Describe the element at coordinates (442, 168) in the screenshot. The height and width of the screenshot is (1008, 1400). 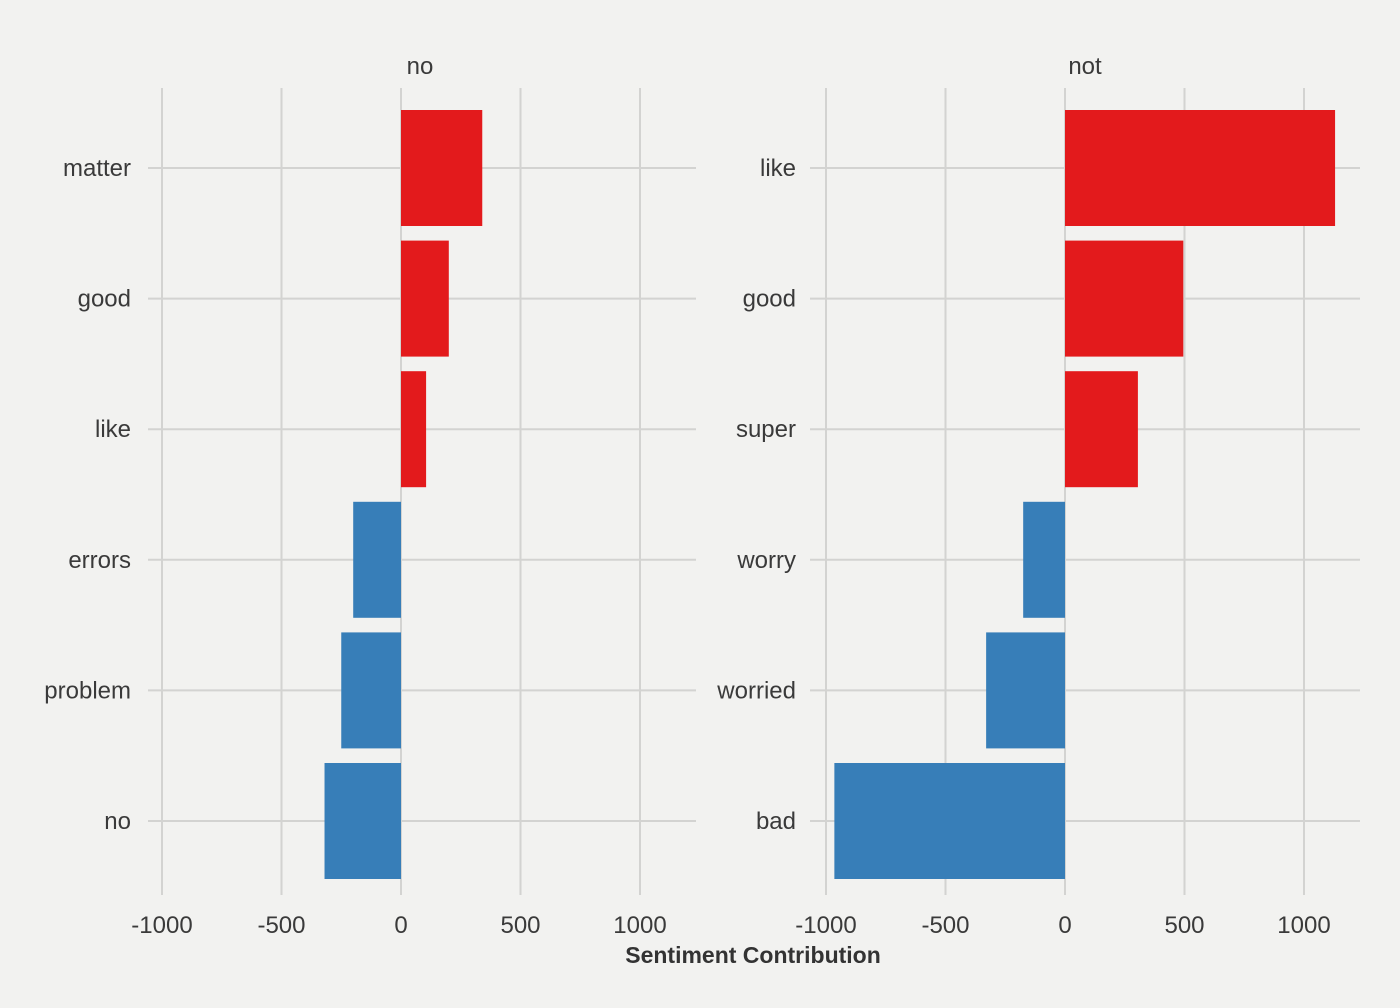
I see `bar-matter` at that location.